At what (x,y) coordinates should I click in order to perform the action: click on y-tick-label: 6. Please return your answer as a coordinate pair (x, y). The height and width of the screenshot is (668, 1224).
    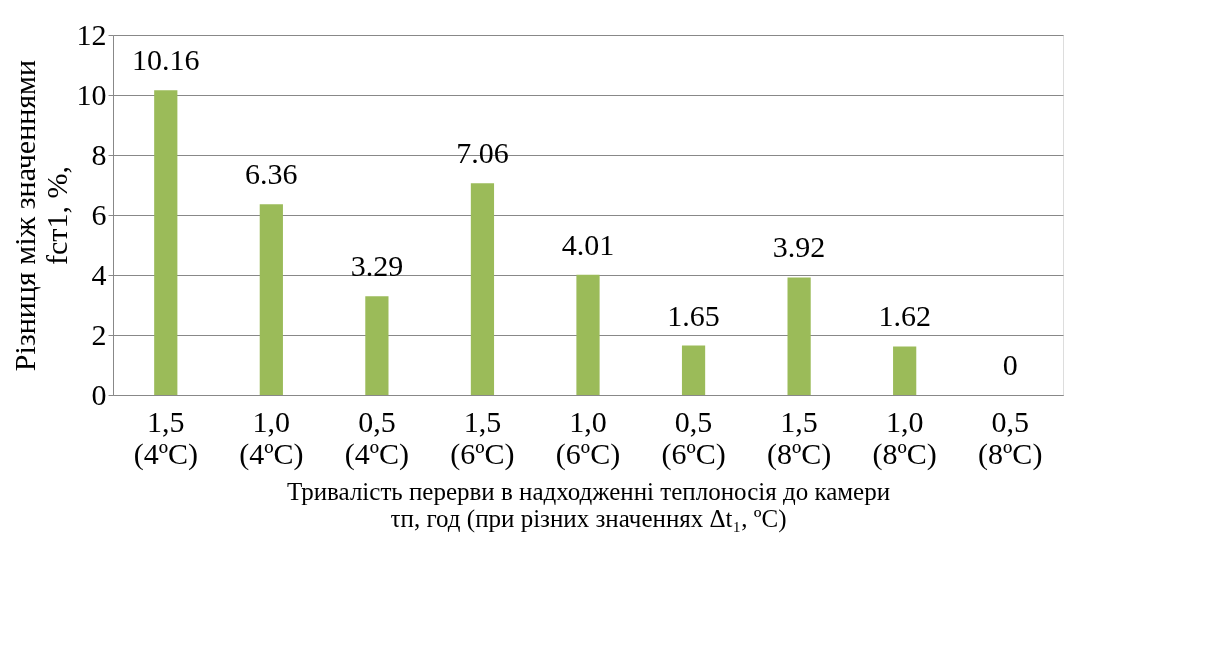
    Looking at the image, I should click on (99, 214).